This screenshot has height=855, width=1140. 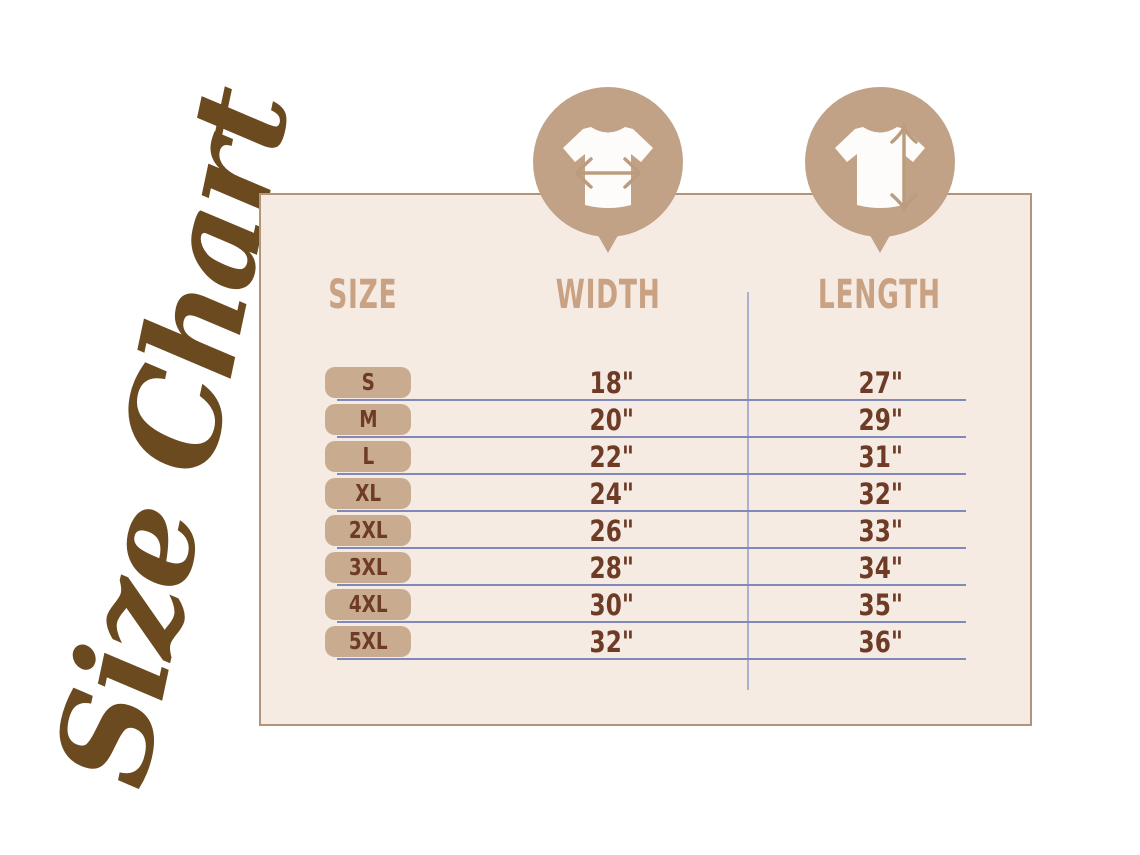 I want to click on column-header-width-label: WIDTH, so click(x=608, y=295).